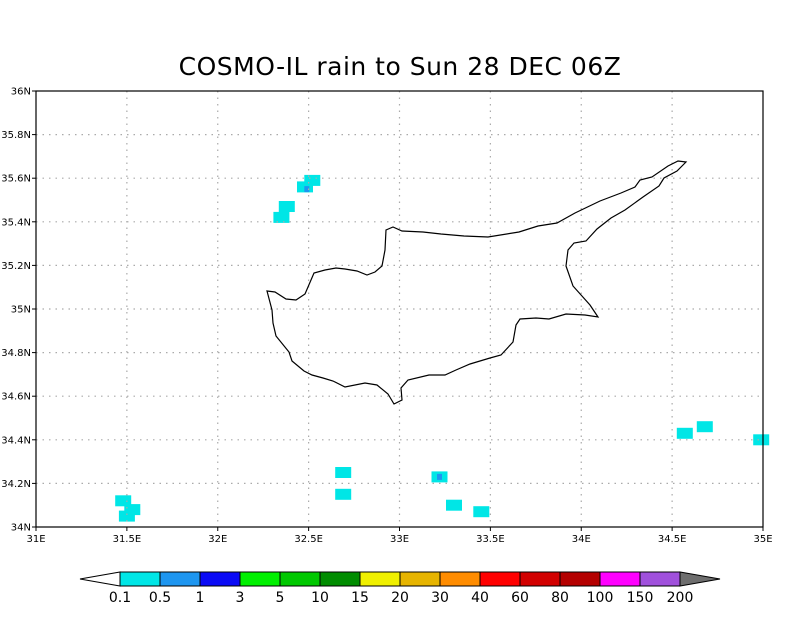  What do you see at coordinates (581, 539) in the screenshot?
I see `x-tick-label: 34E` at bounding box center [581, 539].